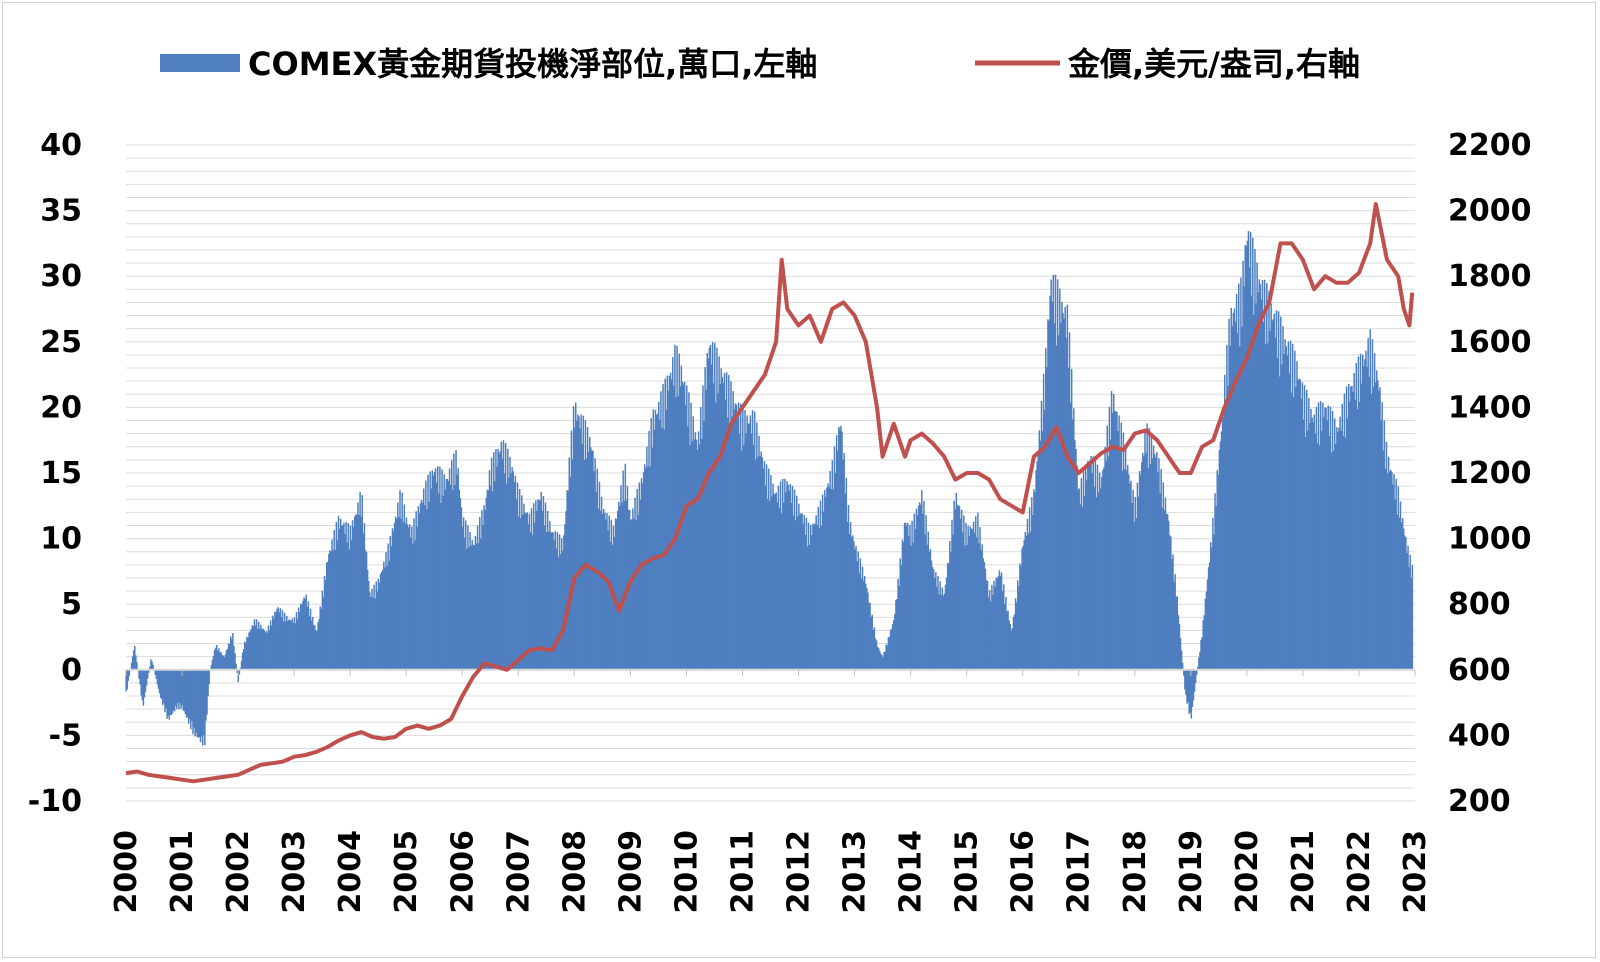 The image size is (1600, 962). What do you see at coordinates (1490, 539) in the screenshot?
I see `y-right-tick-label: 1000` at bounding box center [1490, 539].